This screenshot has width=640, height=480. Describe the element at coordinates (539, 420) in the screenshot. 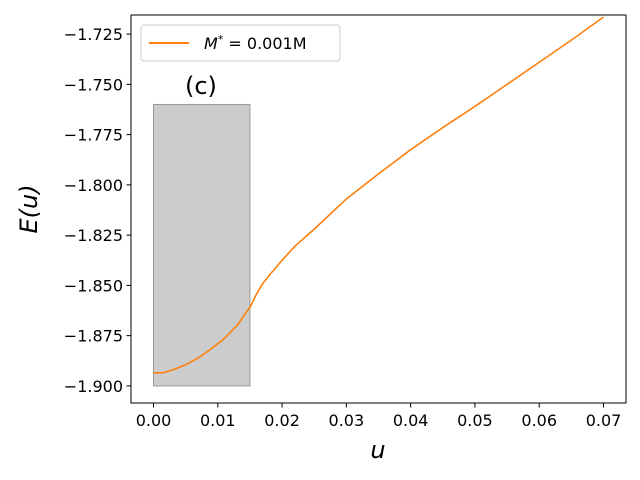

I see `x-tick-label: 0.06` at that location.